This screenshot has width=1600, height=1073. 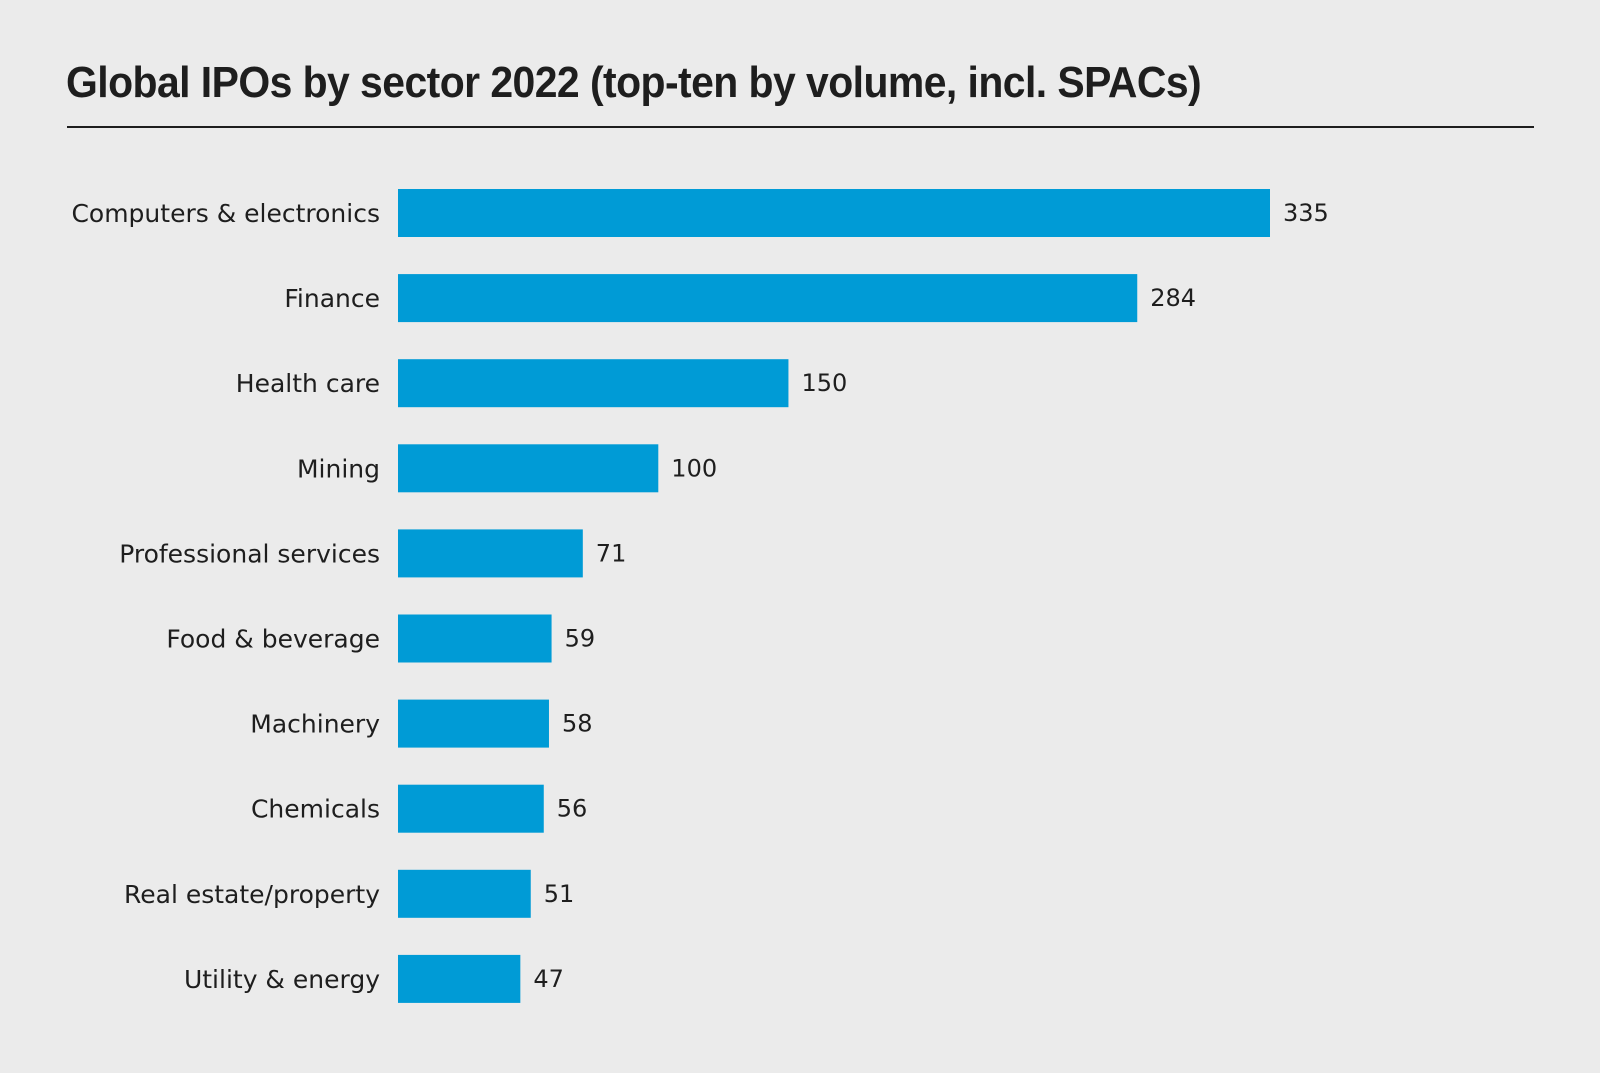 I want to click on category-label: Food & beverage, so click(x=273, y=639).